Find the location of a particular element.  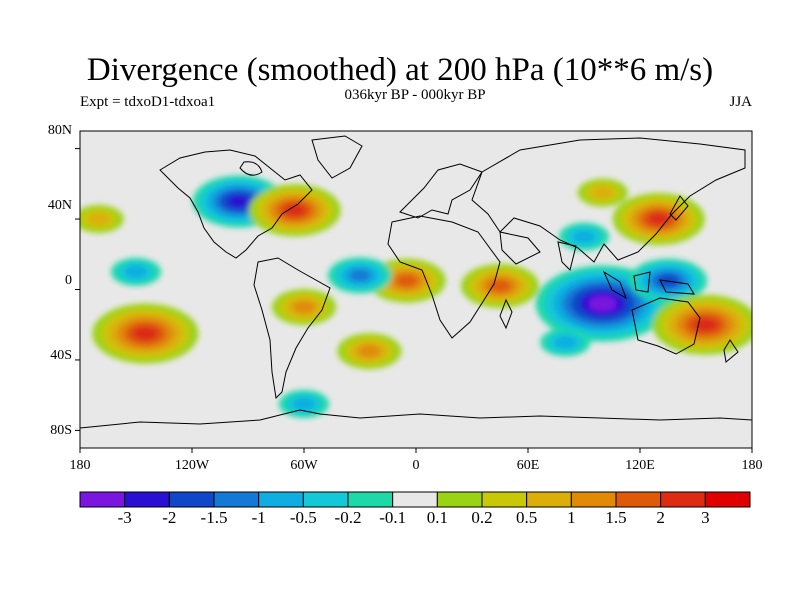

colorbar-label-8: 0.2 is located at coordinates (482, 517).